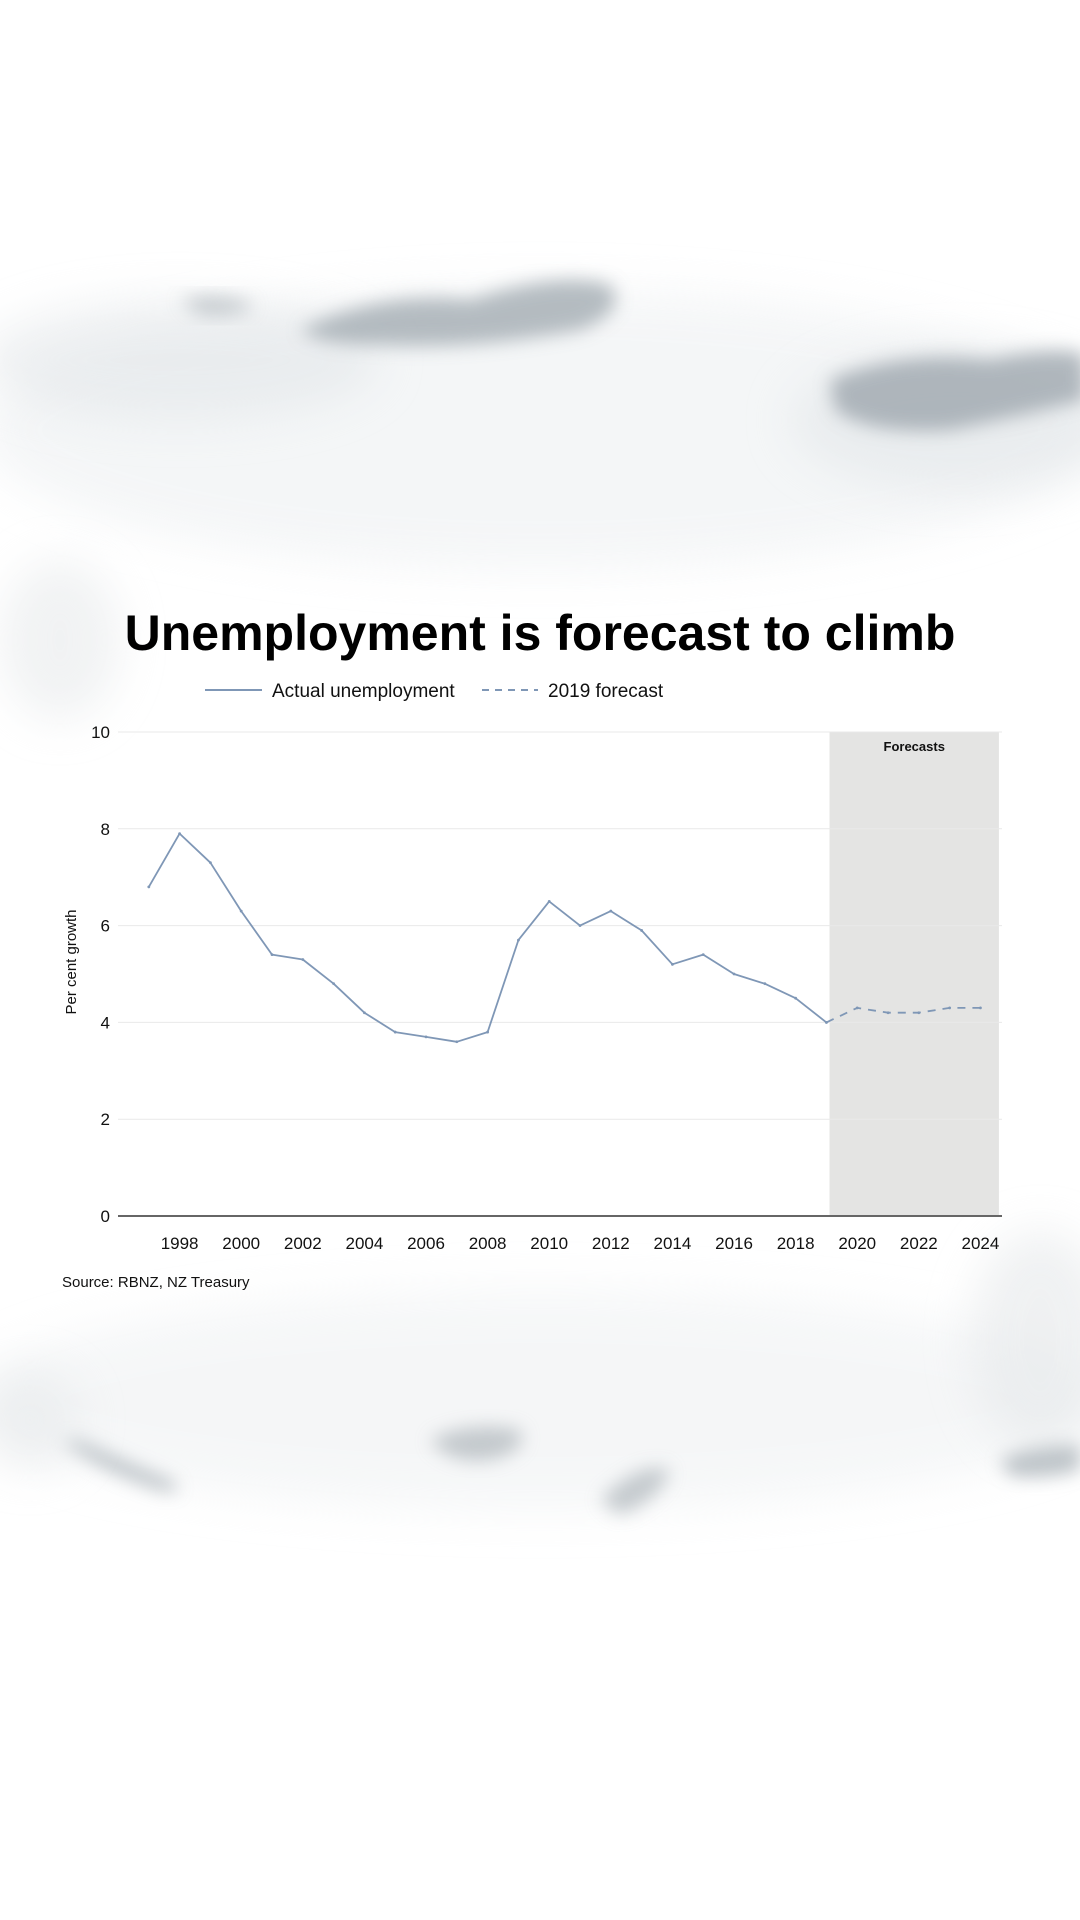 The image size is (1080, 1920). Describe the element at coordinates (363, 691) in the screenshot. I see `legend-actual-label: Actual unemployment` at that location.